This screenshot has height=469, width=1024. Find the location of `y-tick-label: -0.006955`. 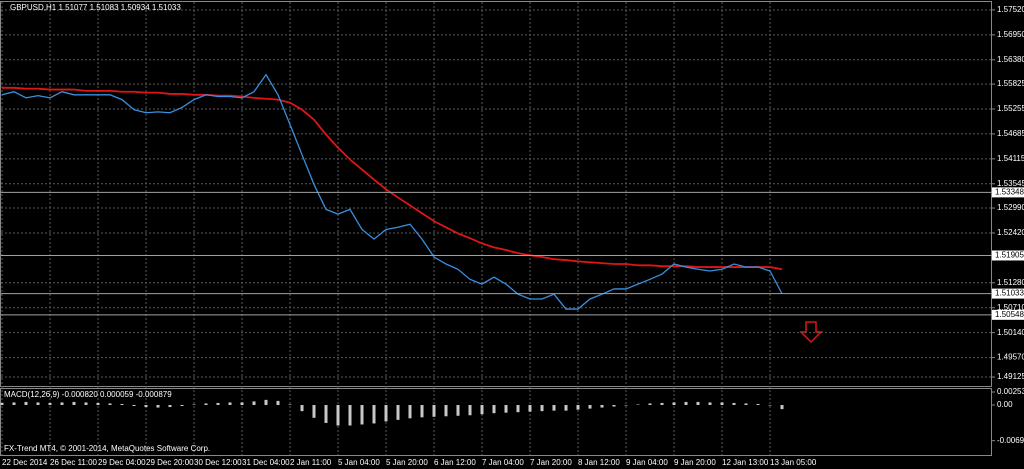

y-tick-label: -0.006955 is located at coordinates (1010, 440).